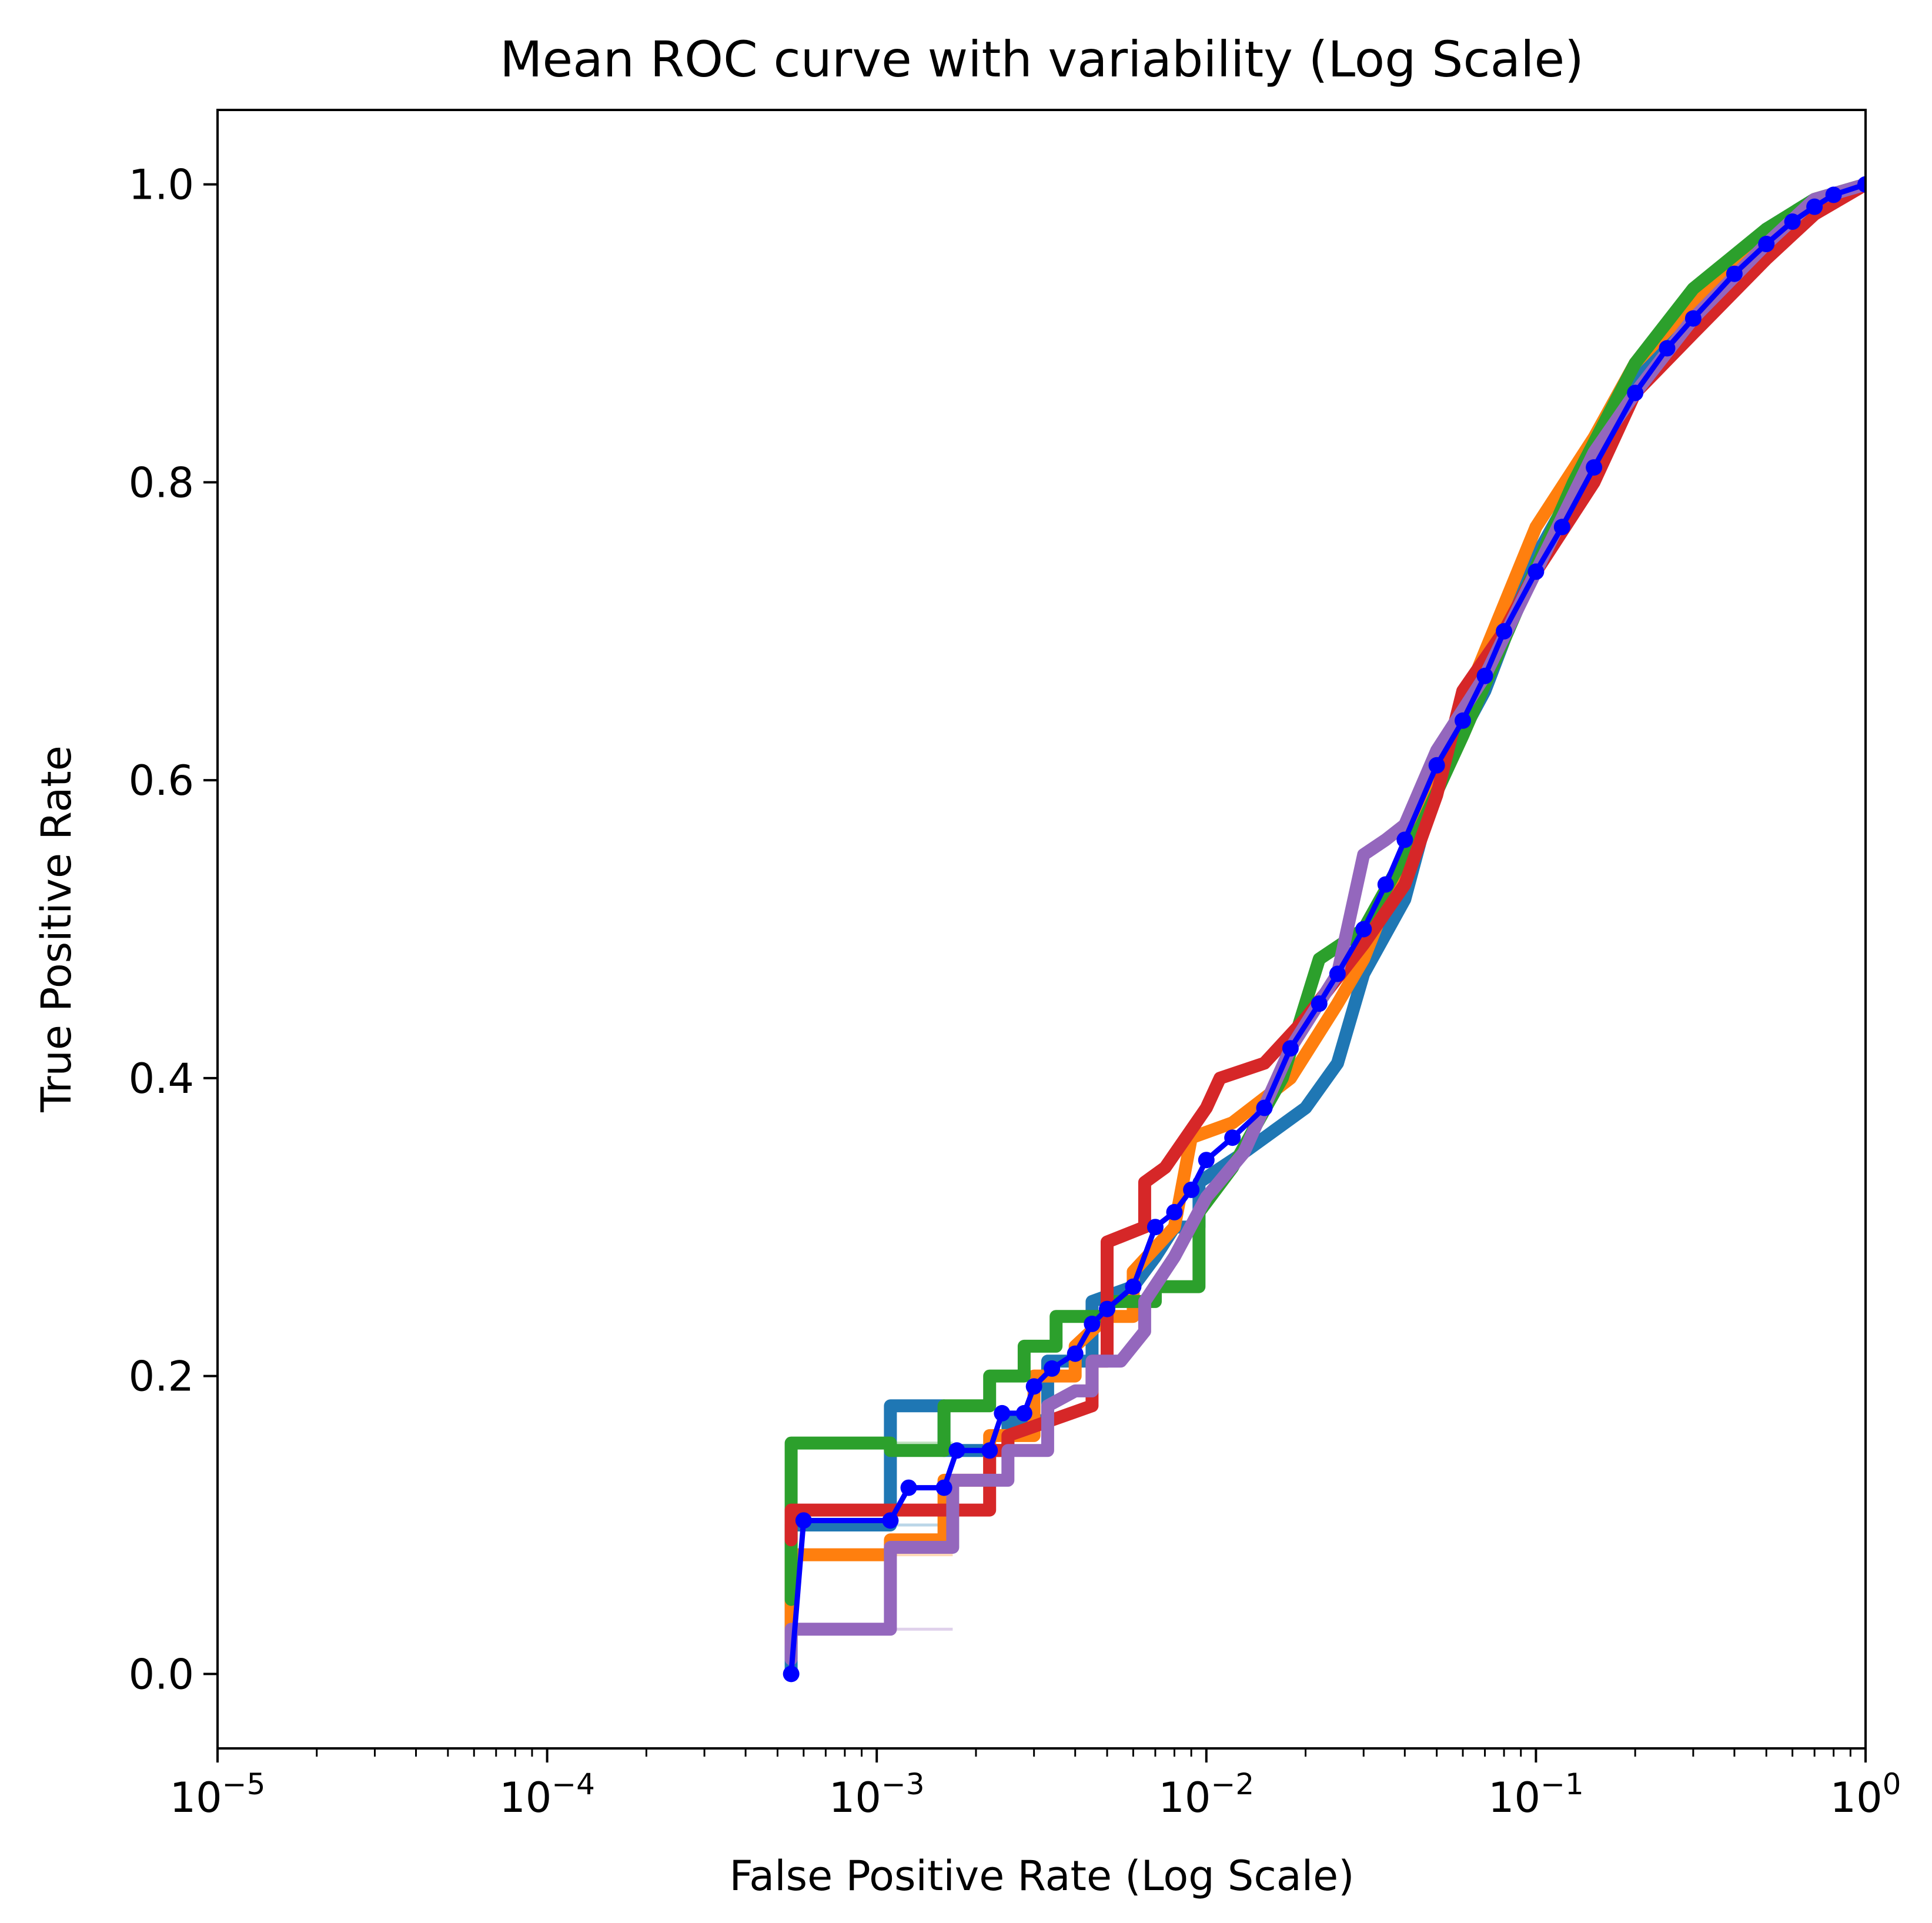  I want to click on y-tick-label: 0.8, so click(161, 483).